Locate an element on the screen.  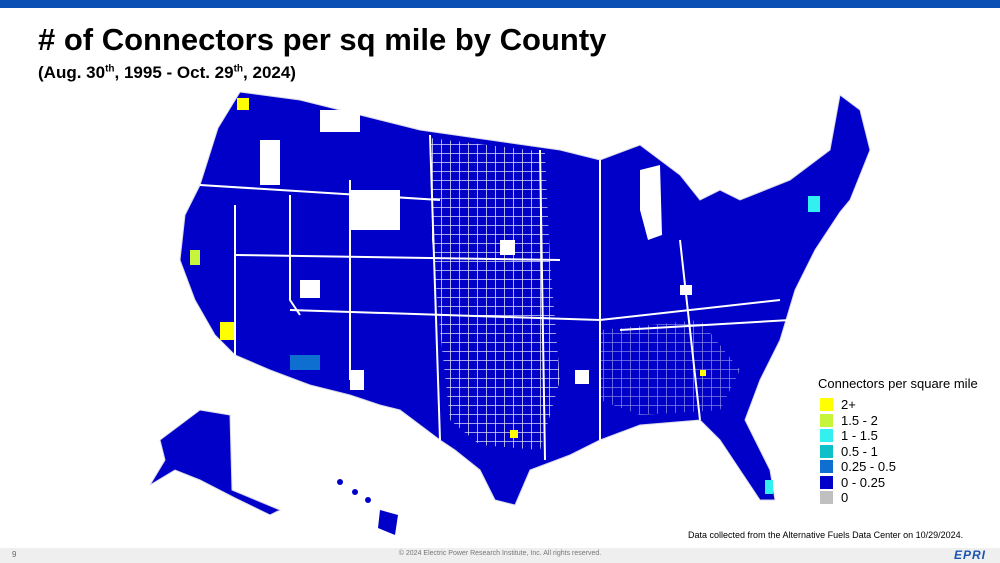
lake-michigan is located at coordinates (651, 202).